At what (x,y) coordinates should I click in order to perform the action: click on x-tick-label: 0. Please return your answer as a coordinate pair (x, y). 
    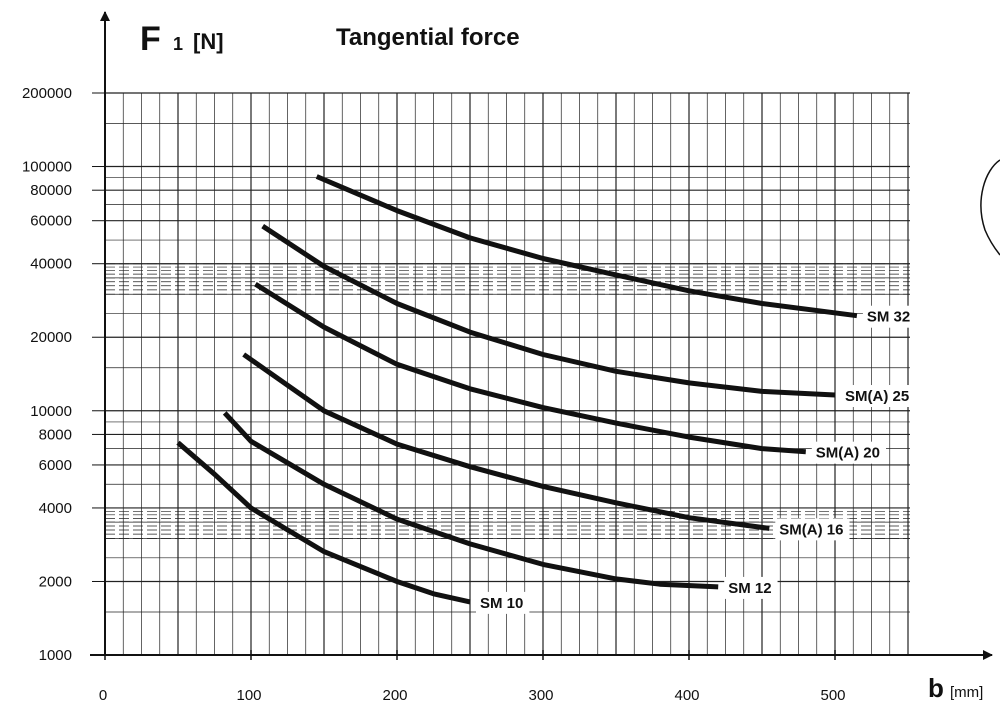
    Looking at the image, I should click on (103, 695).